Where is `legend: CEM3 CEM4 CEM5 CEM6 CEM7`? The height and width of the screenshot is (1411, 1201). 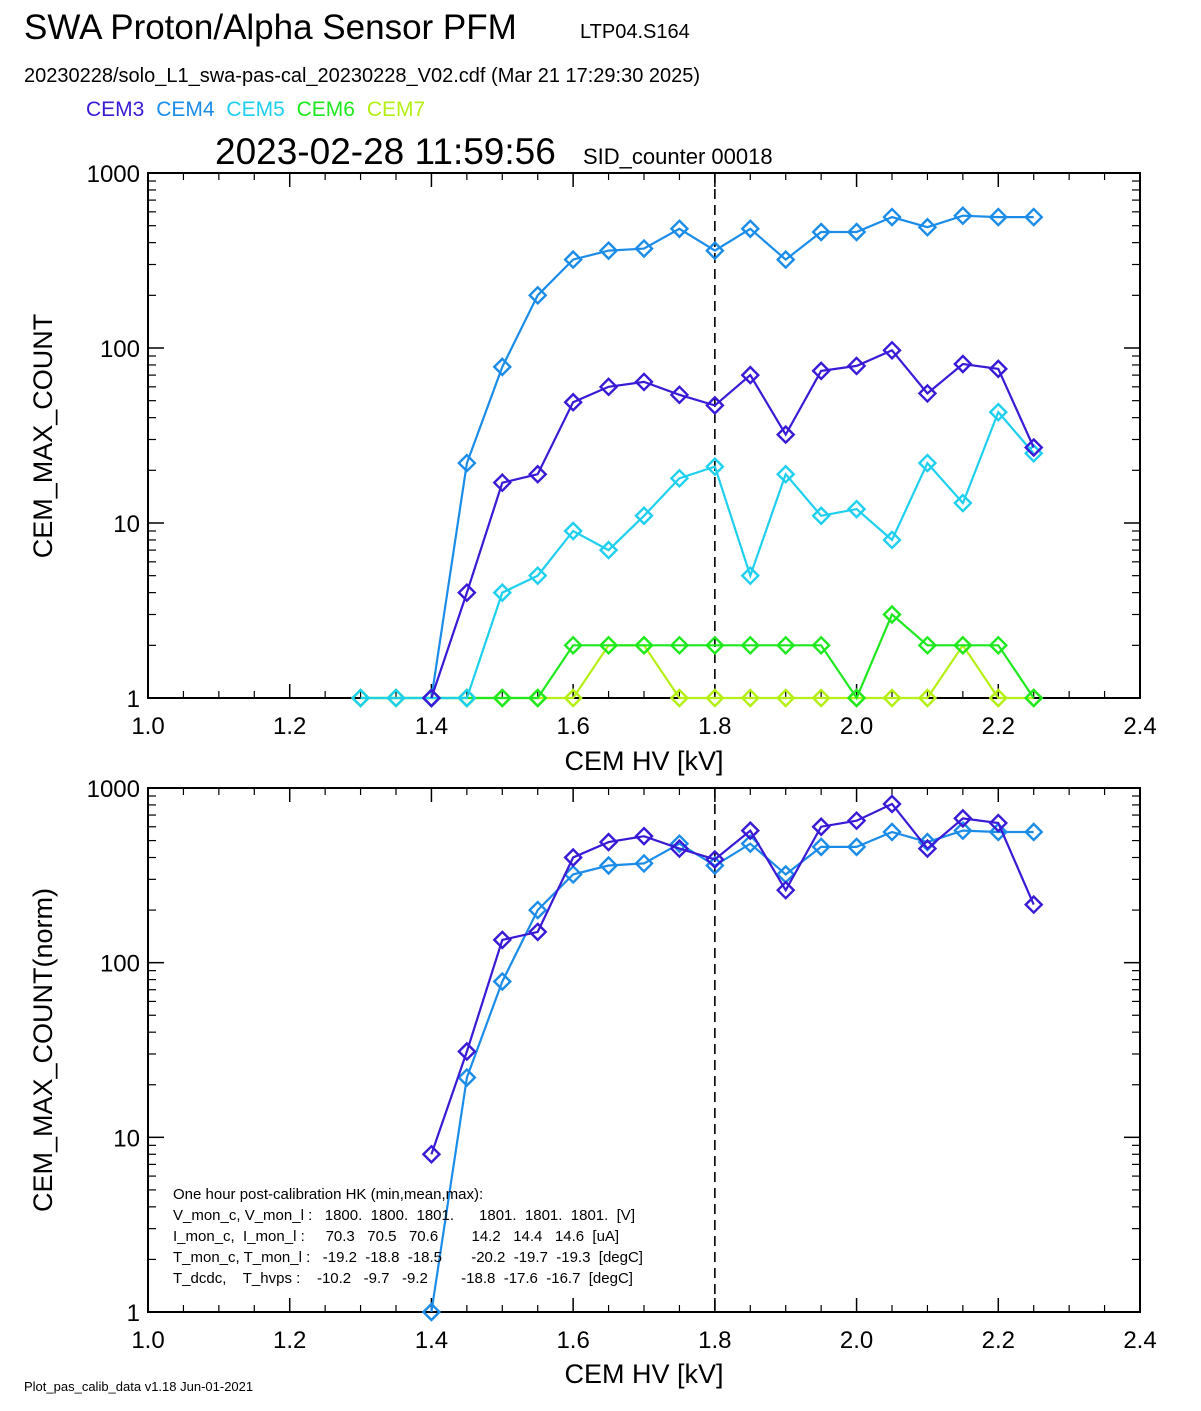
legend: CEM3 CEM4 CEM5 CEM6 CEM7 is located at coordinates (258, 110).